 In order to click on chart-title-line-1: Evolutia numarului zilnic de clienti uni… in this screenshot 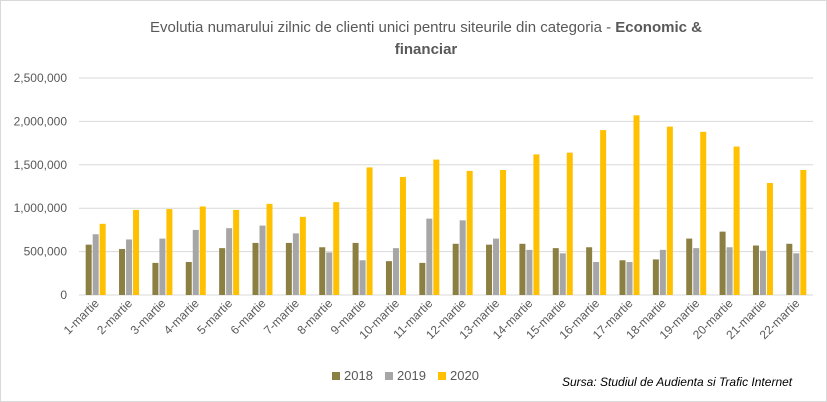, I will do `click(426, 27)`.